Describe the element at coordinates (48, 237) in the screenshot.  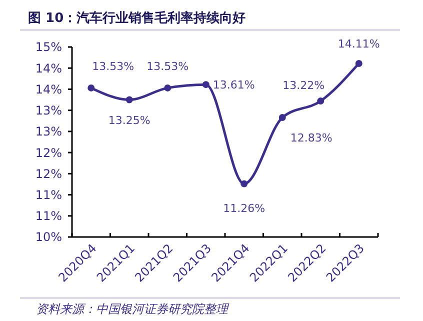
I see `y-tick-label: 10%` at that location.